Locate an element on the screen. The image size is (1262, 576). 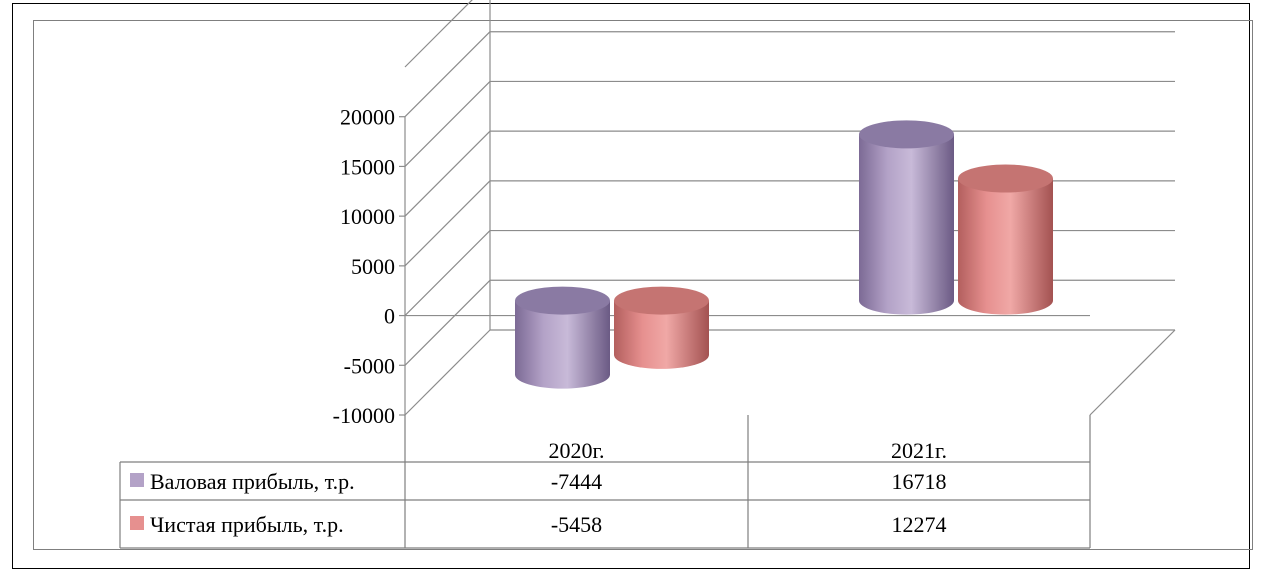
y-tick-label: 0 is located at coordinates (389, 316).